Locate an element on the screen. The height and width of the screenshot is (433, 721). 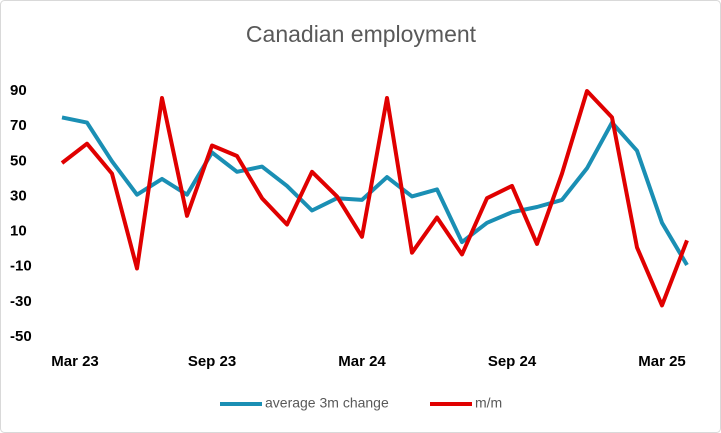
legend-label: average 3m change is located at coordinates (327, 403).